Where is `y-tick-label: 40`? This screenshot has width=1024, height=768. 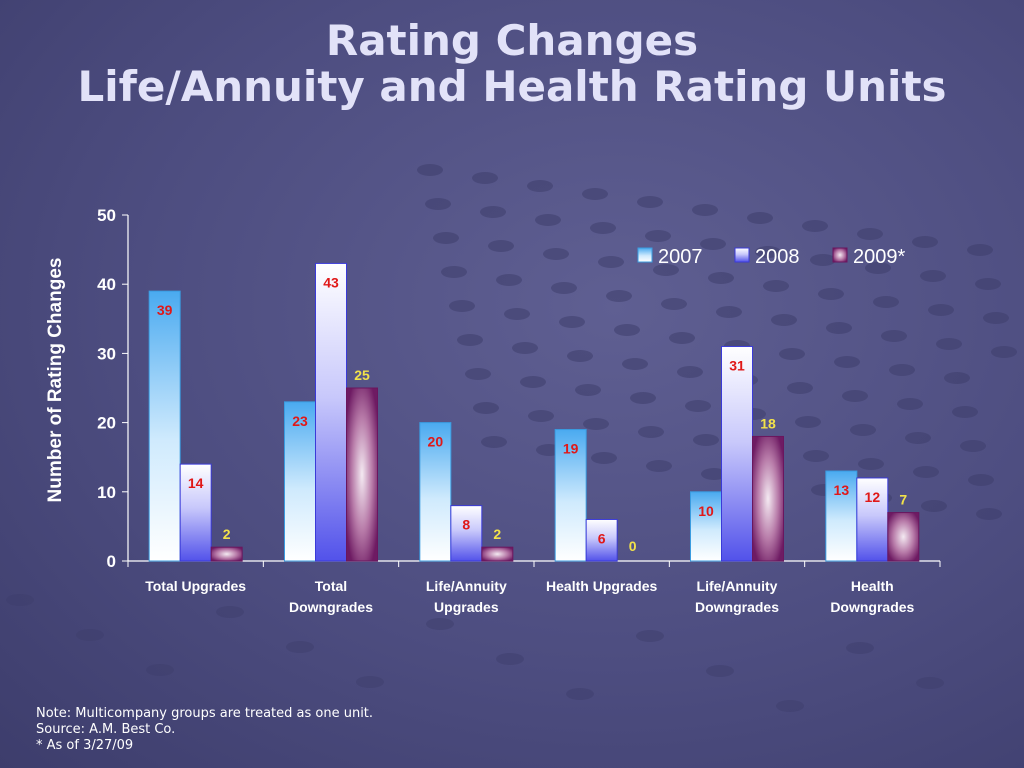
y-tick-label: 40 is located at coordinates (106, 284).